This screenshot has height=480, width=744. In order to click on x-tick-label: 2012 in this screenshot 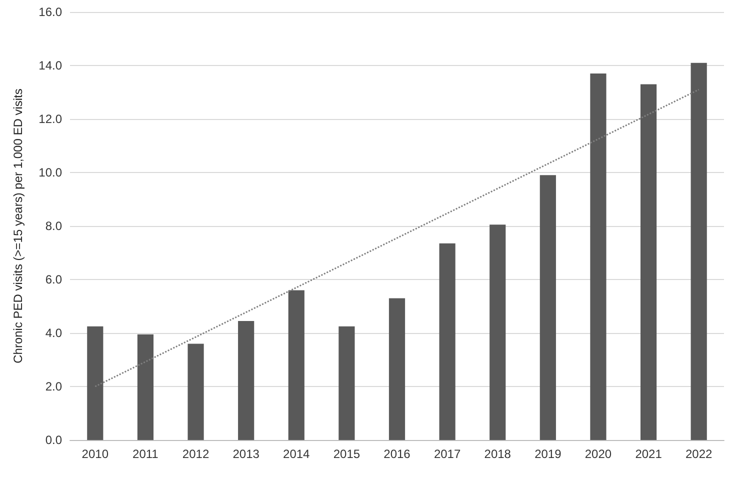, I will do `click(196, 454)`.